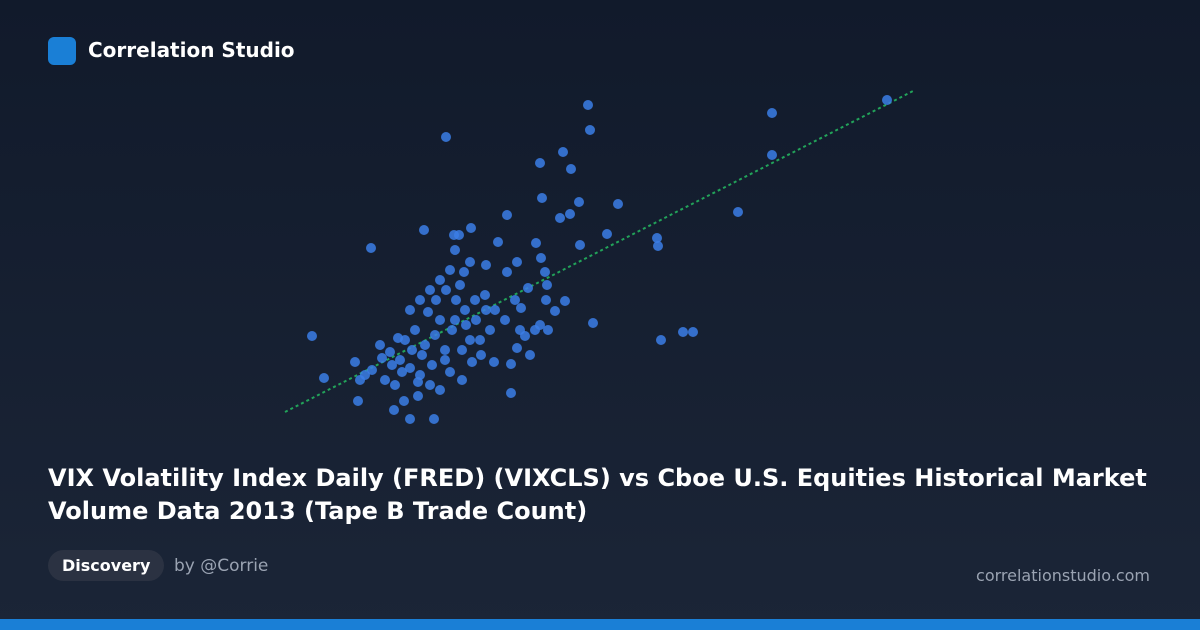 This screenshot has height=630, width=1200. I want to click on bottom-bar, so click(600, 624).